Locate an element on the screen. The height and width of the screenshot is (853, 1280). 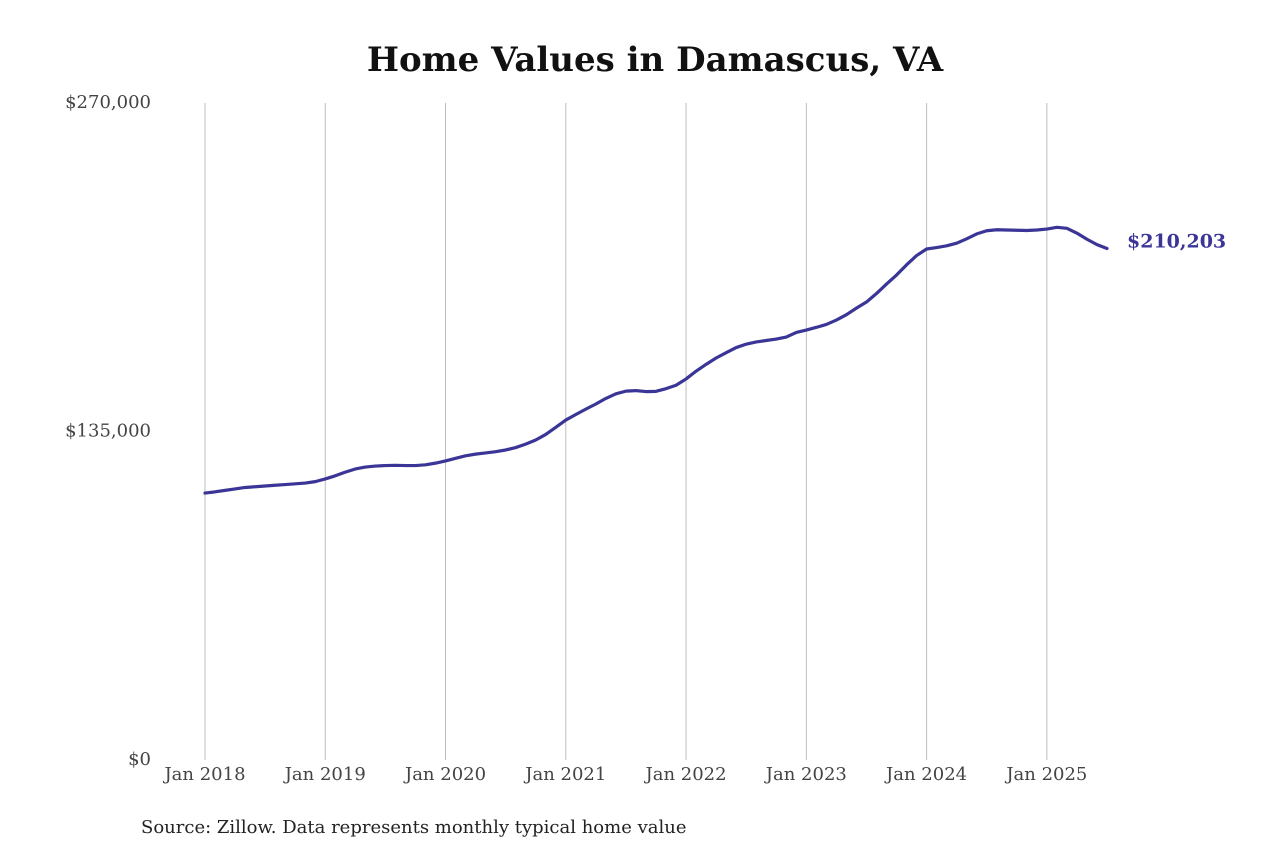
x-tick-label: Jan 2019 is located at coordinates (324, 774).